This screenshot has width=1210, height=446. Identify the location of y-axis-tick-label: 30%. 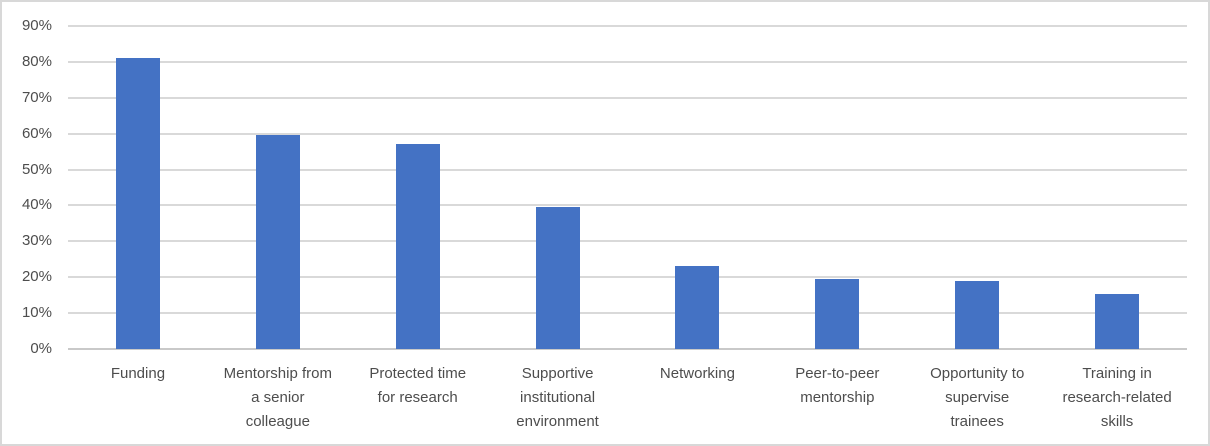
(36, 241).